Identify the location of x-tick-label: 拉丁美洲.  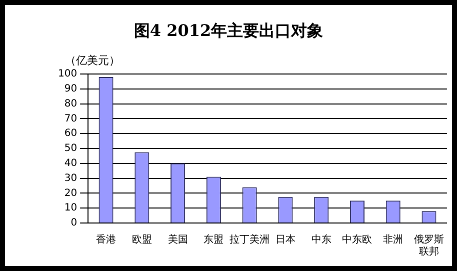
(250, 240).